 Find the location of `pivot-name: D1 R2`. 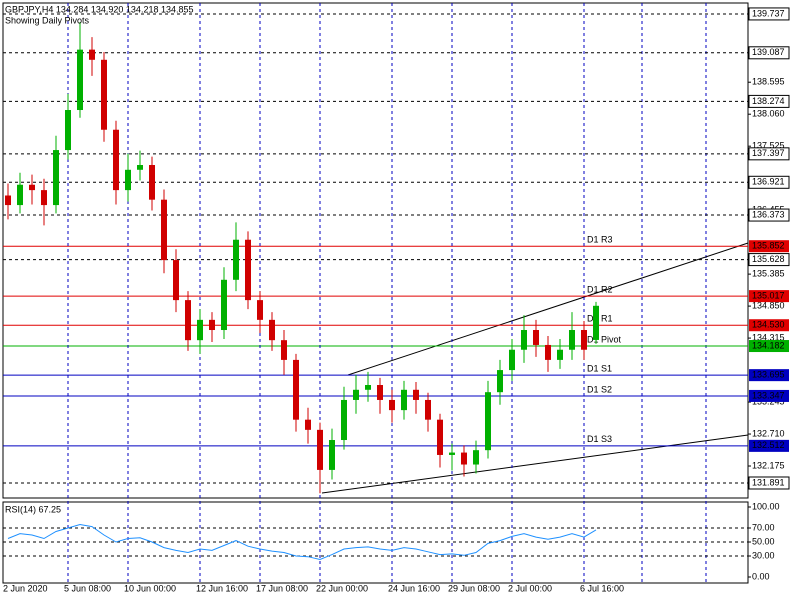

pivot-name: D1 R2 is located at coordinates (600, 289).